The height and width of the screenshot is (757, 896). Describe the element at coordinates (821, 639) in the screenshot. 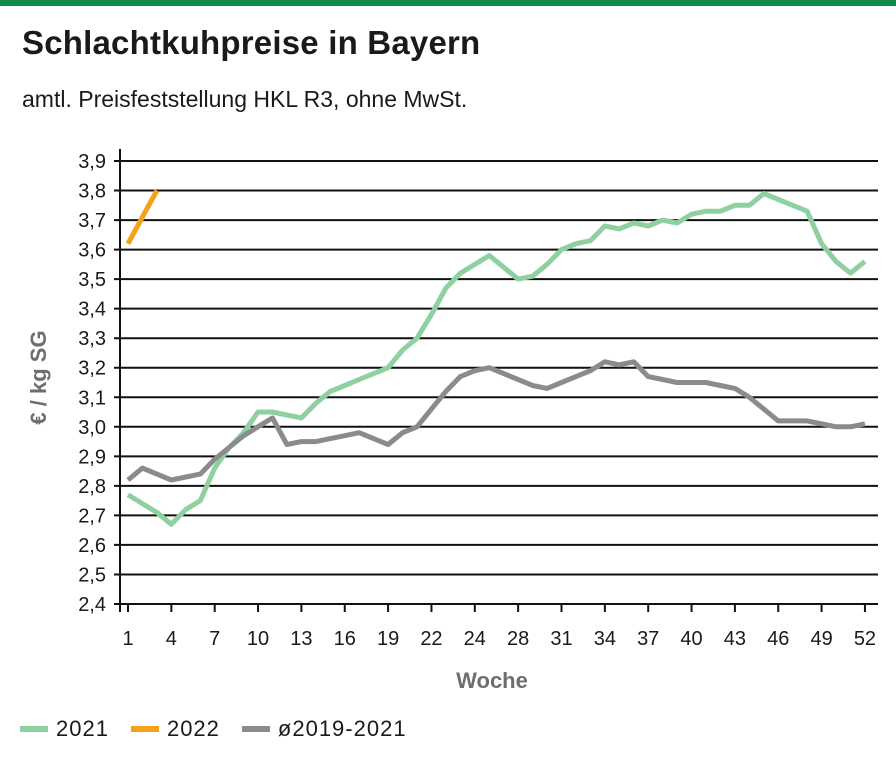

I see `x-tick-label: 49` at that location.